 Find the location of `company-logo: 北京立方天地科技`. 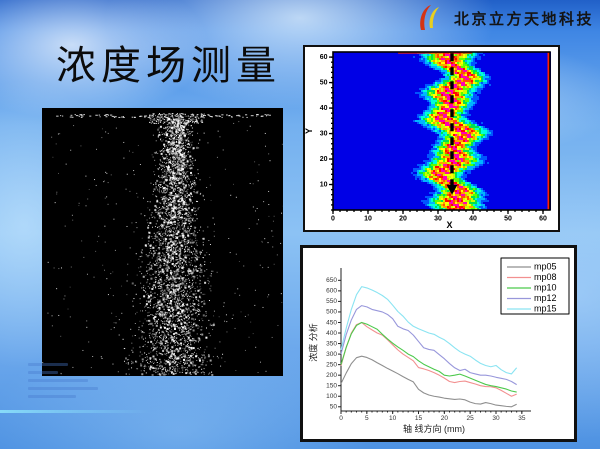

company-logo: 北京立方天地科技 is located at coordinates (505, 18).